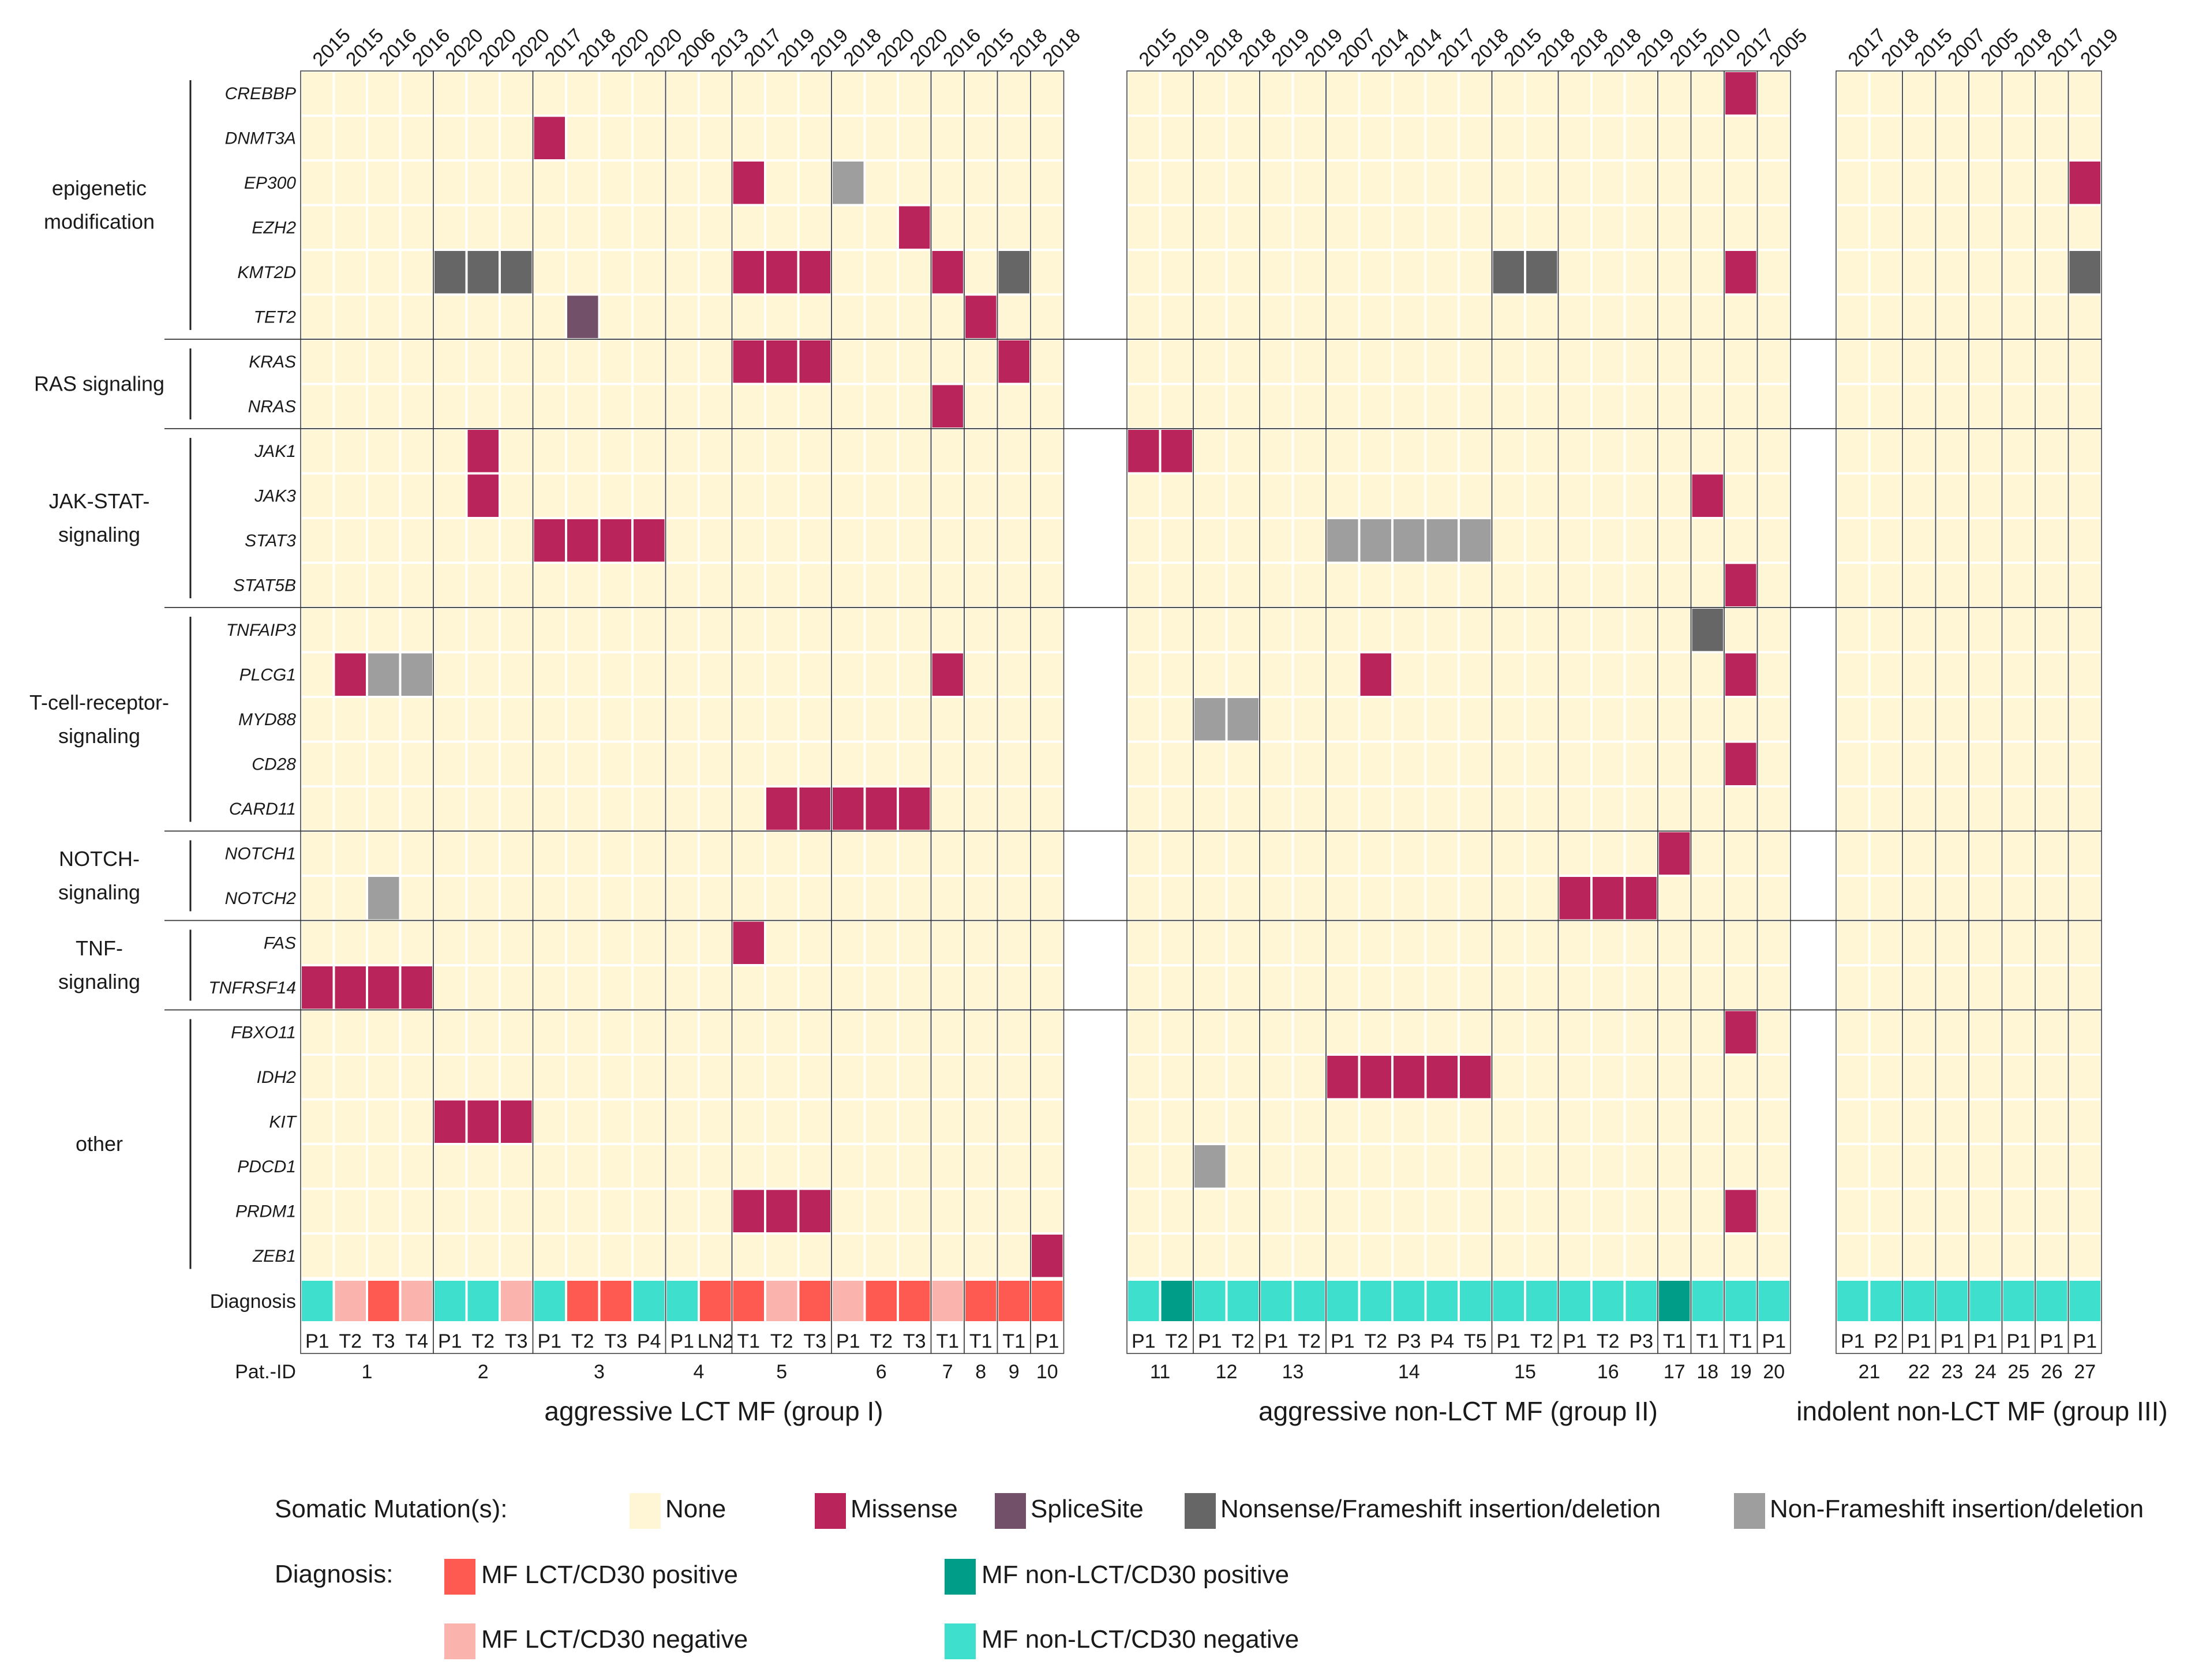  What do you see at coordinates (1475, 898) in the screenshot?
I see `cell-NOTCH2-p14-T5` at bounding box center [1475, 898].